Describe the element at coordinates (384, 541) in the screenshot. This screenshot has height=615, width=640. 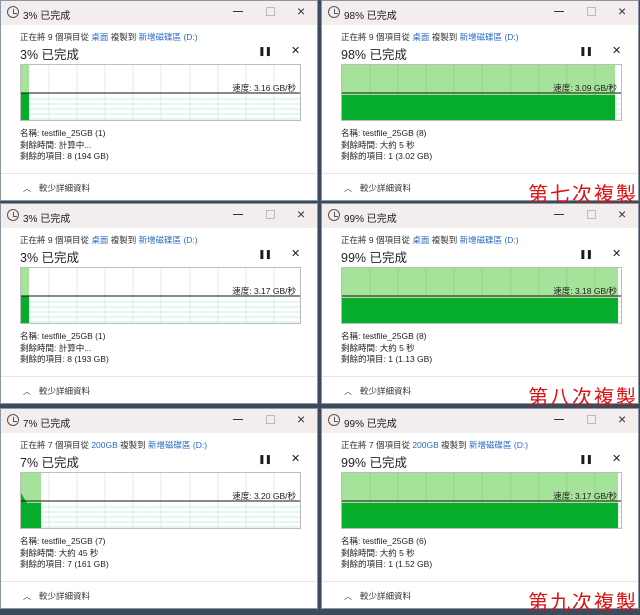
I see `file-name: 名稱: testfile_25GB (6)` at that location.